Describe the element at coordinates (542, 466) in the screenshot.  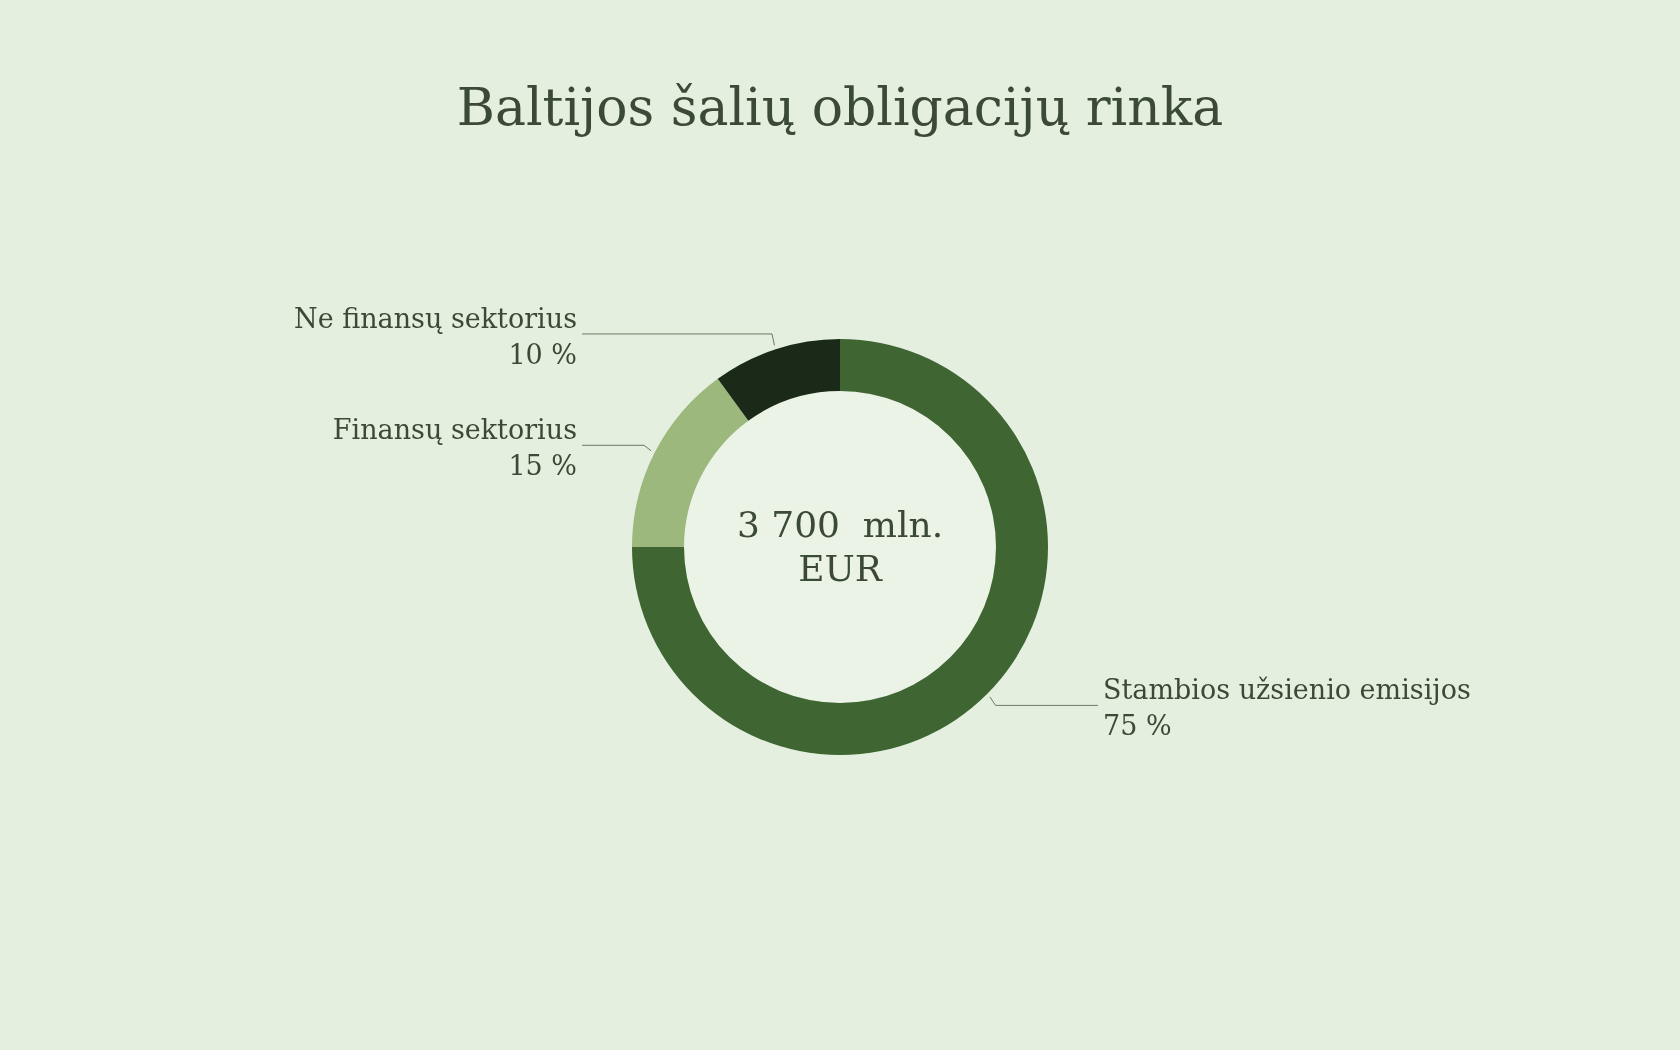
I see `data-label: 15 %` at that location.